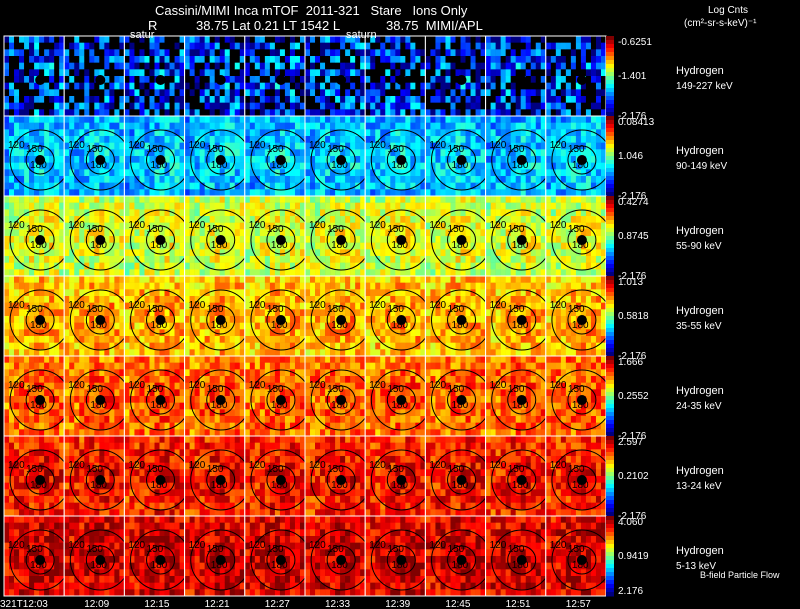 The image size is (800, 609). I want to click on contour-label: 120, so click(317, 145).